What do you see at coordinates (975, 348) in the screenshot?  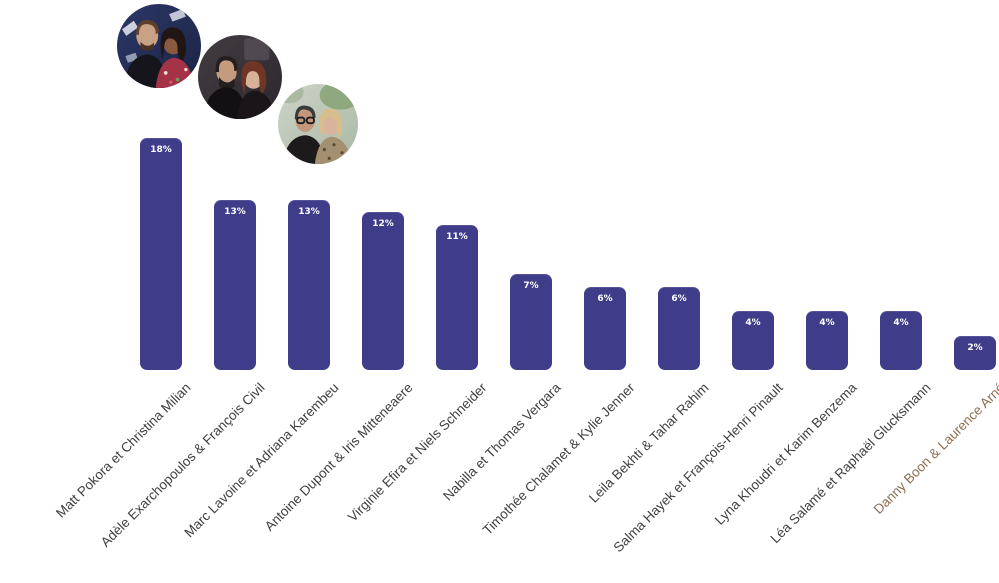 I see `bar-value-label: 2%` at bounding box center [975, 348].